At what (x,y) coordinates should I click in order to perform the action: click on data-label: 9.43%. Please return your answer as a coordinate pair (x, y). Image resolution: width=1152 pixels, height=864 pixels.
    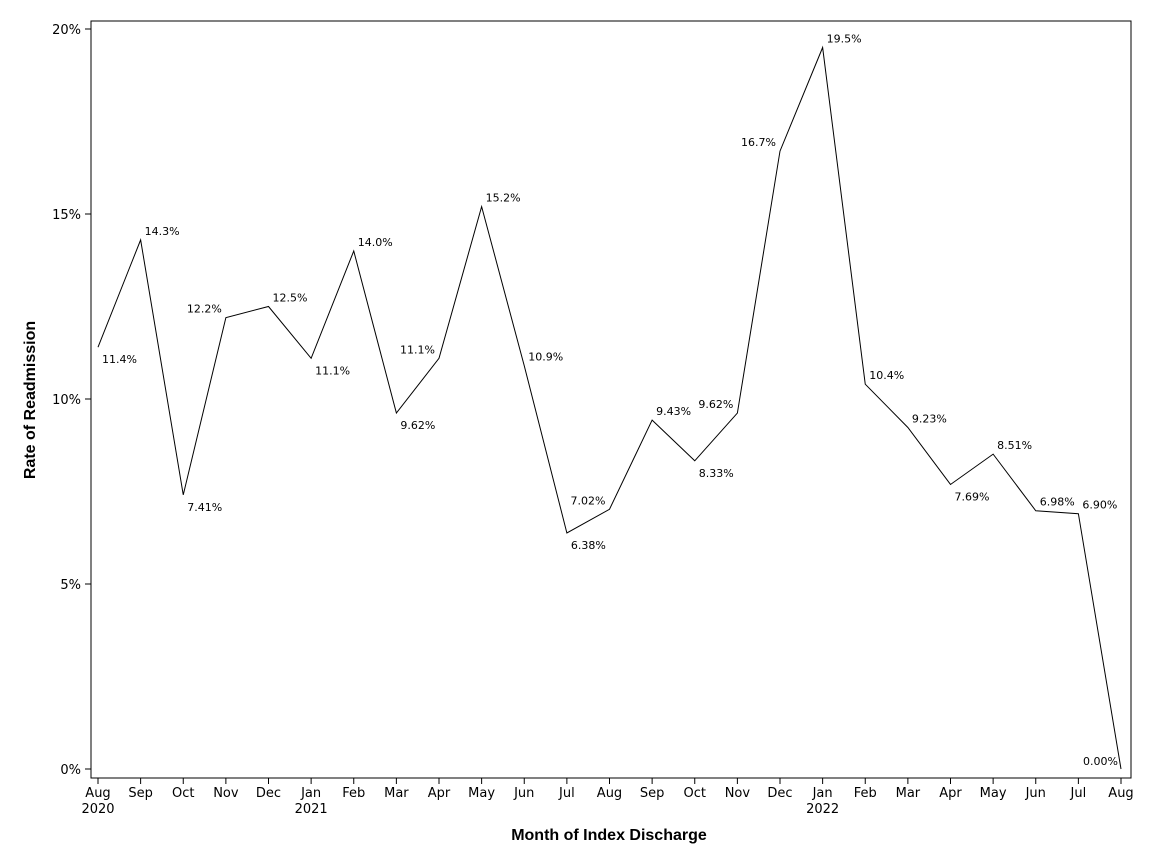
    Looking at the image, I should click on (673, 411).